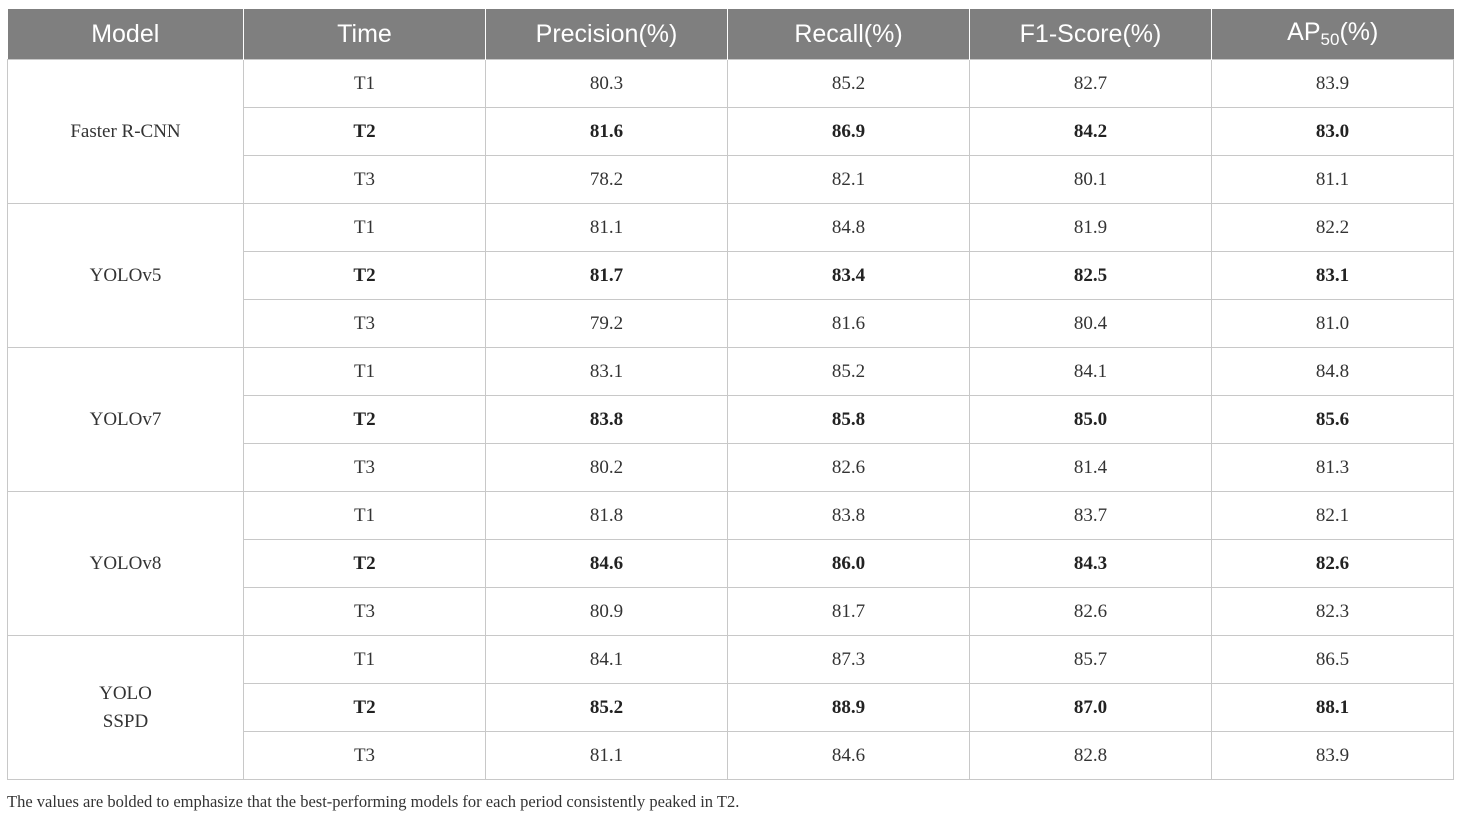 The image size is (1460, 821). I want to click on precision-cell: 80.9, so click(606, 611).